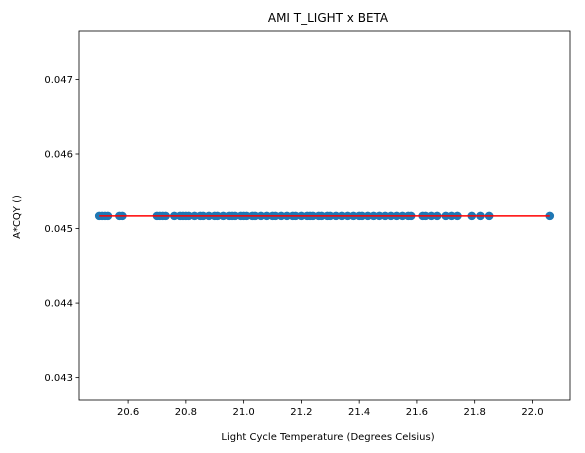  Describe the element at coordinates (359, 412) in the screenshot. I see `x-tick-label: 21.4` at that location.